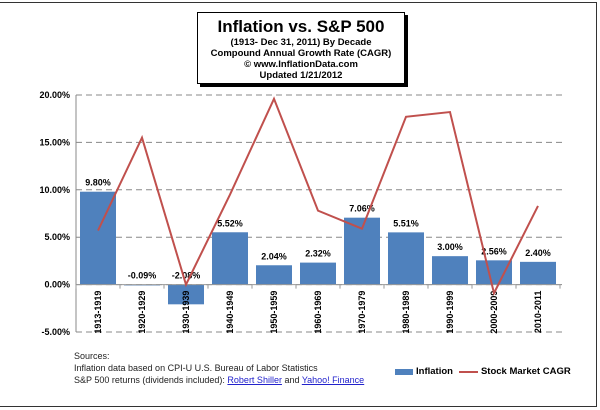 This screenshot has height=410, width=600. Describe the element at coordinates (362, 312) in the screenshot. I see `x-tick-label: 1970-1979` at that location.